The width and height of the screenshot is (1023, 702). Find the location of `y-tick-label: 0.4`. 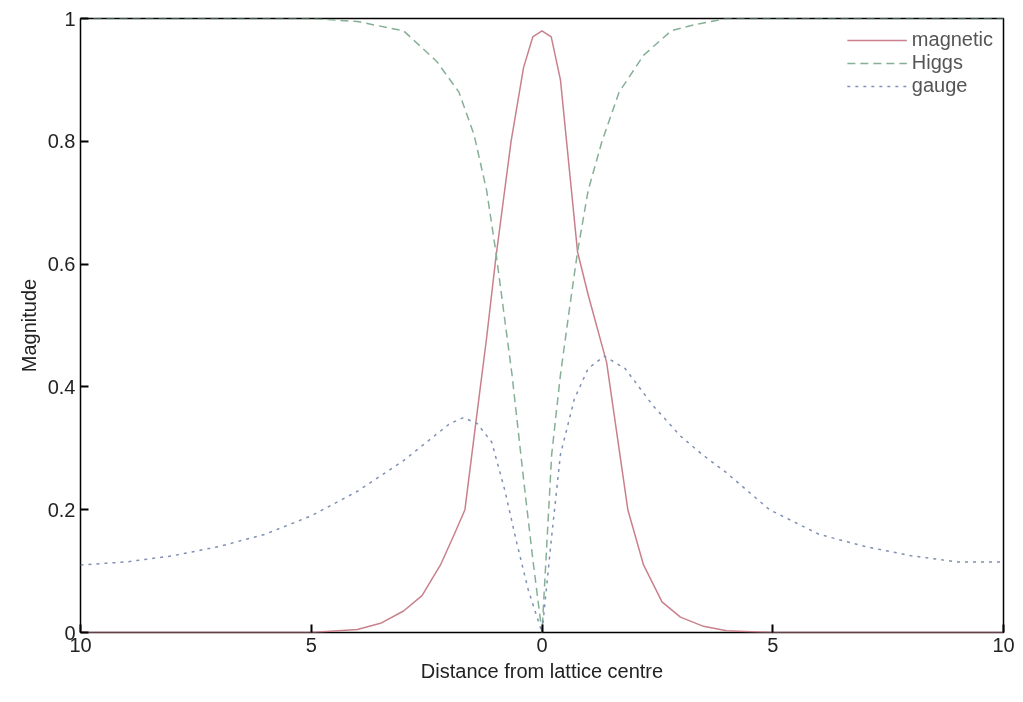

y-tick-label: 0.4 is located at coordinates (61, 386).